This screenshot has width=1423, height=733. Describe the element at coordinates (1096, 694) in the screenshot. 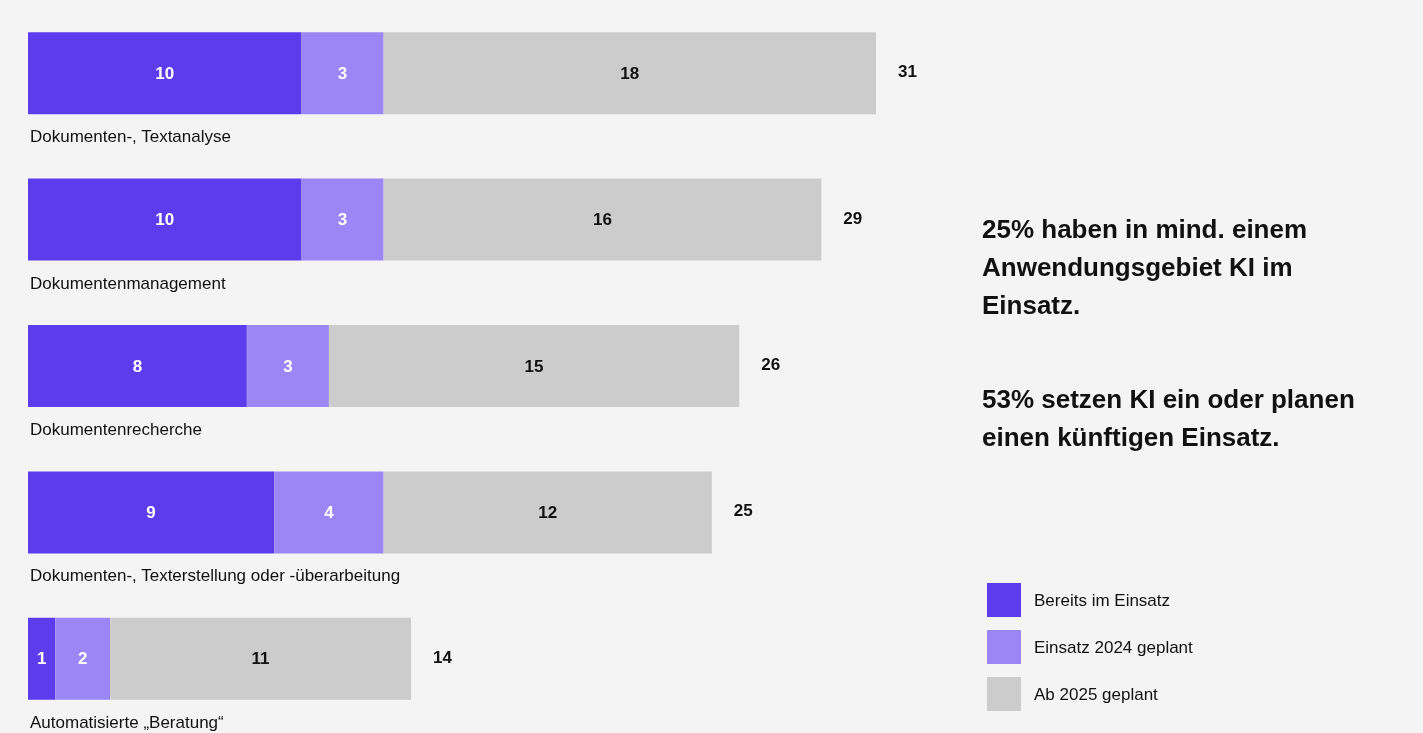

I see `legend-label: Ab 2025 geplant` at that location.